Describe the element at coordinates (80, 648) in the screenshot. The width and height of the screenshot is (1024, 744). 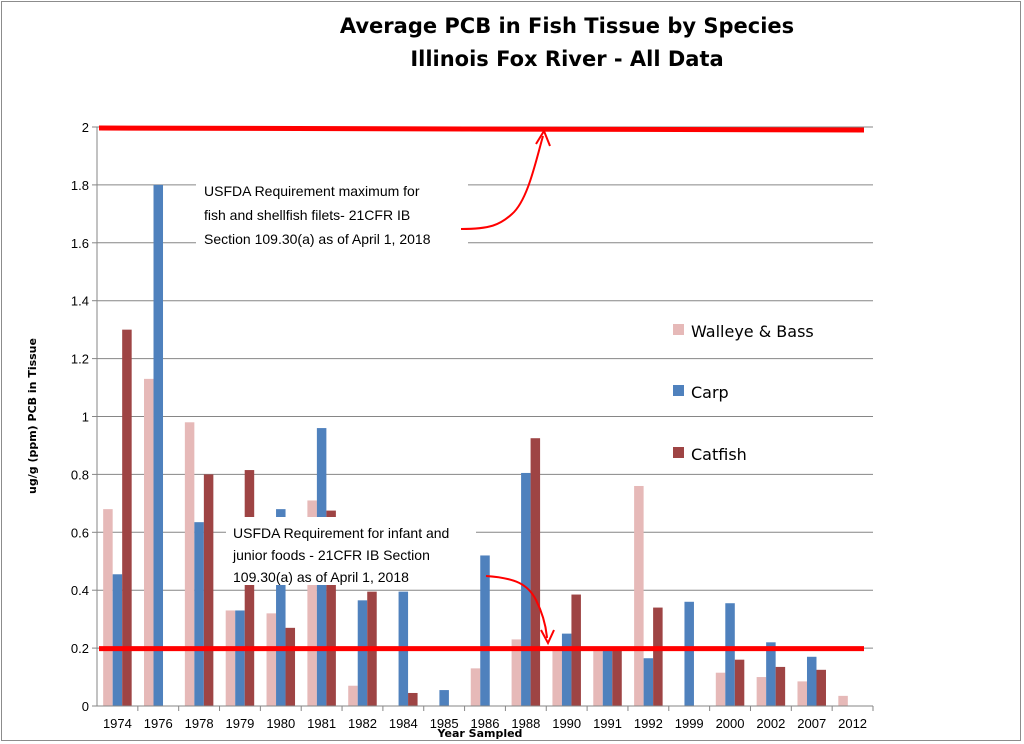
I see `y-tick-label: 0.2` at that location.